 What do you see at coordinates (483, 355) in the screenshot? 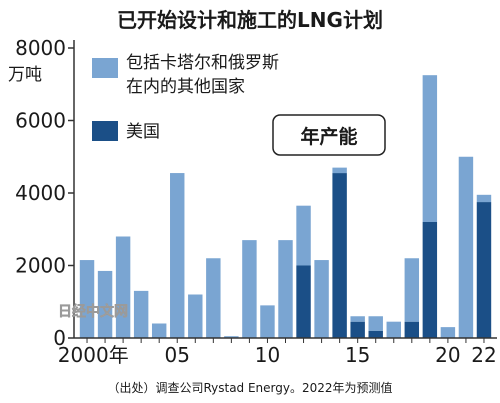
I see `x-tick-label: 22` at bounding box center [483, 355].